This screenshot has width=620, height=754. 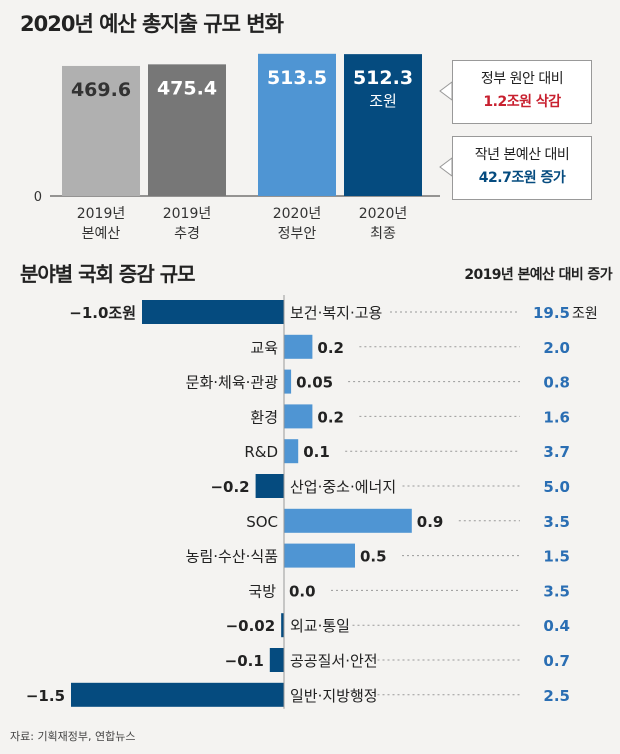 What do you see at coordinates (261, 452) in the screenshot?
I see `field-category-5: R&D` at bounding box center [261, 452].